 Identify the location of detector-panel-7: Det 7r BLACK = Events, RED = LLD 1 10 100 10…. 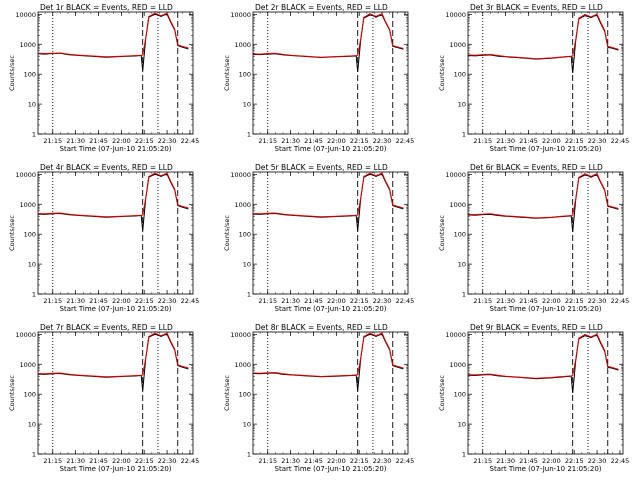
(103, 398).